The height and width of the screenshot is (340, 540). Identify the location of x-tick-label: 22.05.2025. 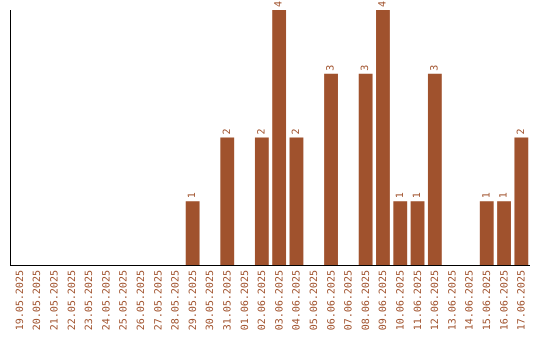
(72, 300).